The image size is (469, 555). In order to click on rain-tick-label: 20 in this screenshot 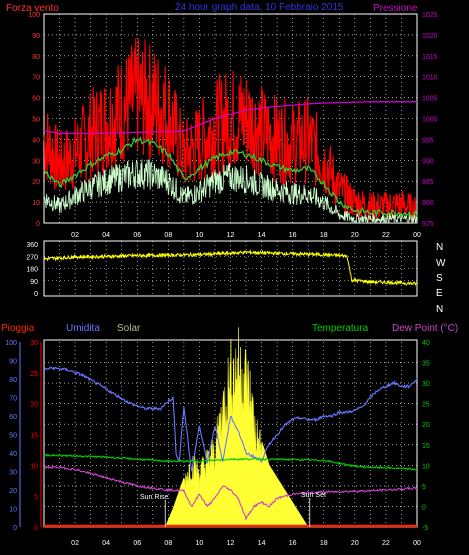, I will do `click(34, 405)`.